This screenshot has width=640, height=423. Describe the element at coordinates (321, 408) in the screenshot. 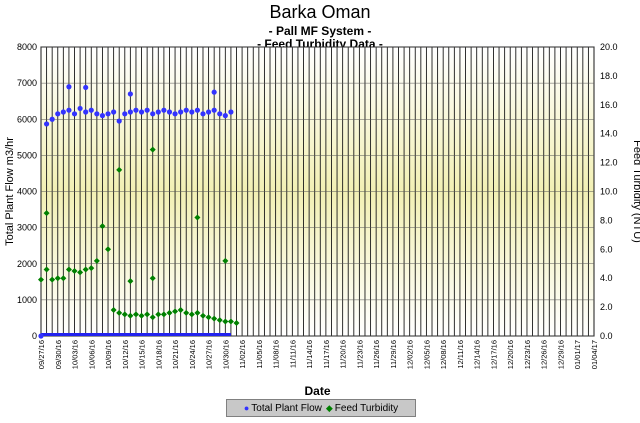

I see `chart-legend: ● Total Plant Flow ◆ Feed Turbidity` at that location.